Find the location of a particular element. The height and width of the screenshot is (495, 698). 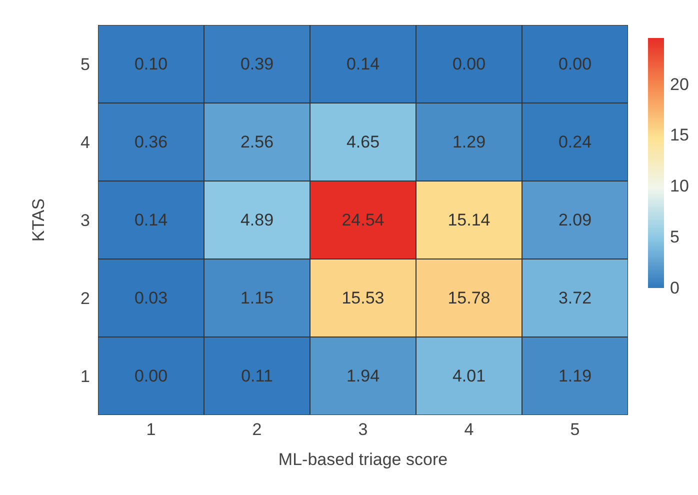

data-label: 1.15 is located at coordinates (257, 298).